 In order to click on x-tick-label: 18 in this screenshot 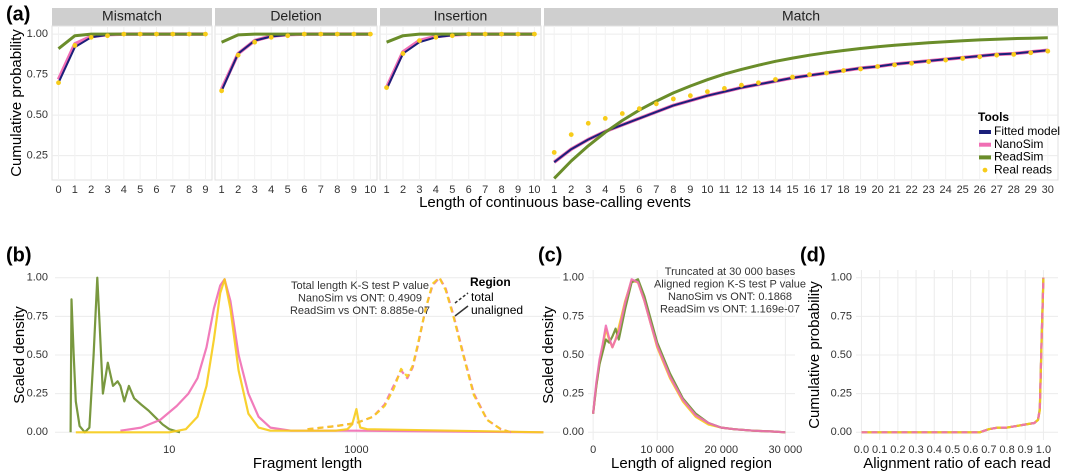, I will do `click(843, 190)`.